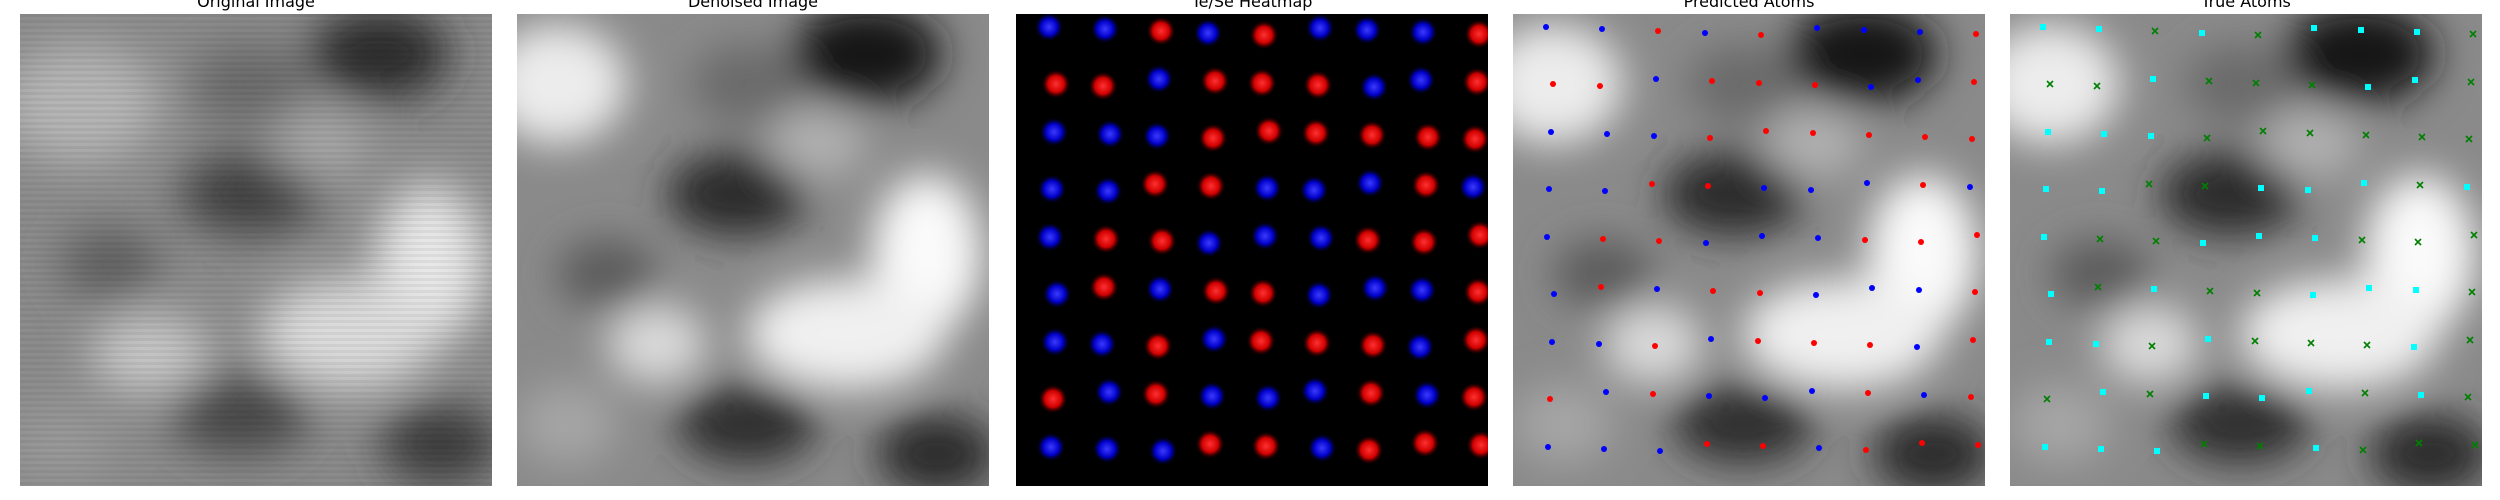 The height and width of the screenshot is (500, 2500). Describe the element at coordinates (753, 5) in the screenshot. I see `panel-title-denoised: Denoised Image` at that location.